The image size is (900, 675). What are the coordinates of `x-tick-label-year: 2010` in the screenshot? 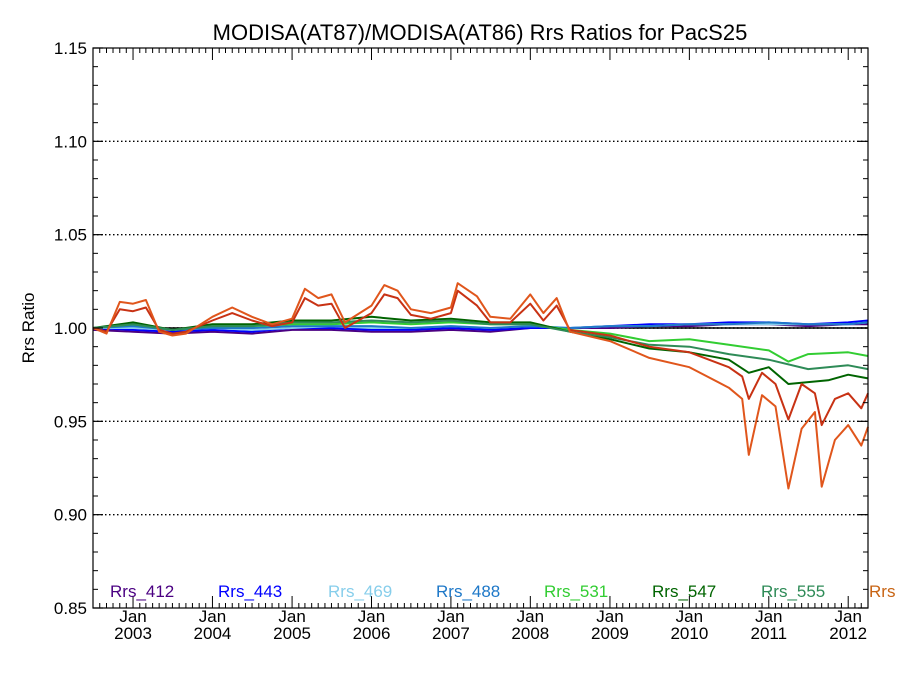 It's located at (689, 633).